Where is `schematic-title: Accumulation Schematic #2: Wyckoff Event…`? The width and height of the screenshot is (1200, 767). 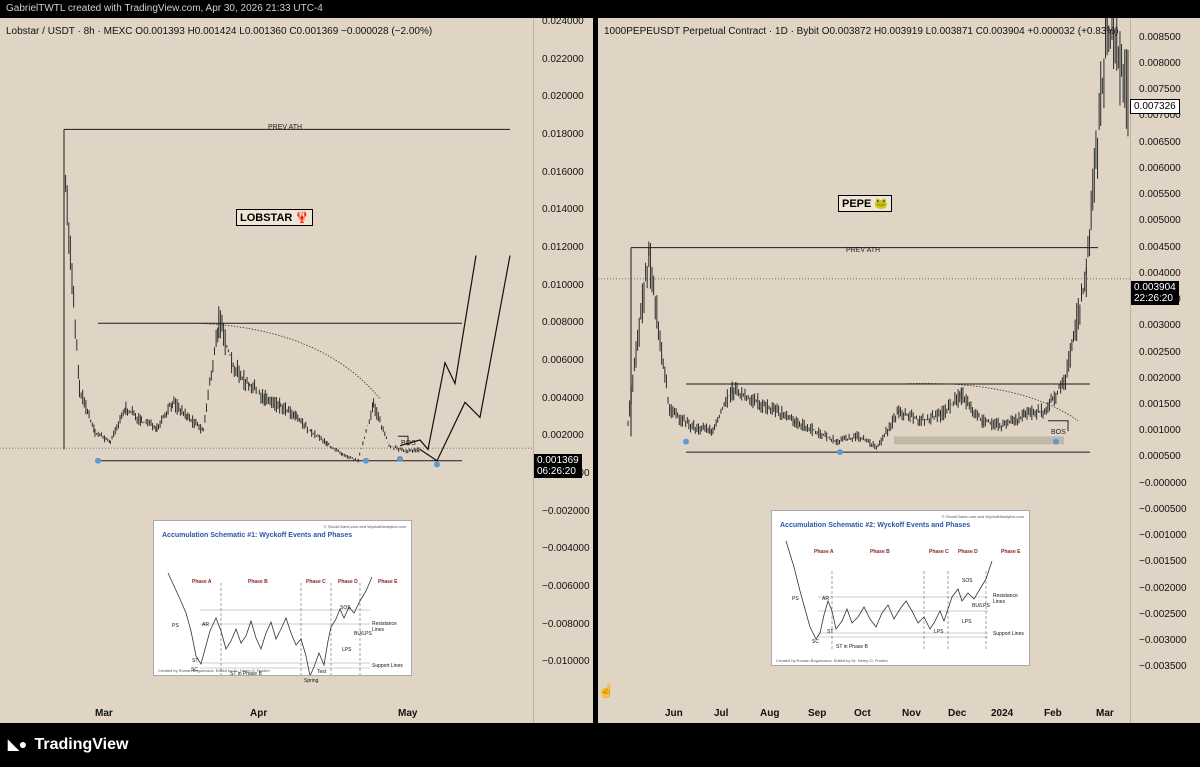
schematic-title: Accumulation Schematic #2: Wyckoff Event… is located at coordinates (875, 525).